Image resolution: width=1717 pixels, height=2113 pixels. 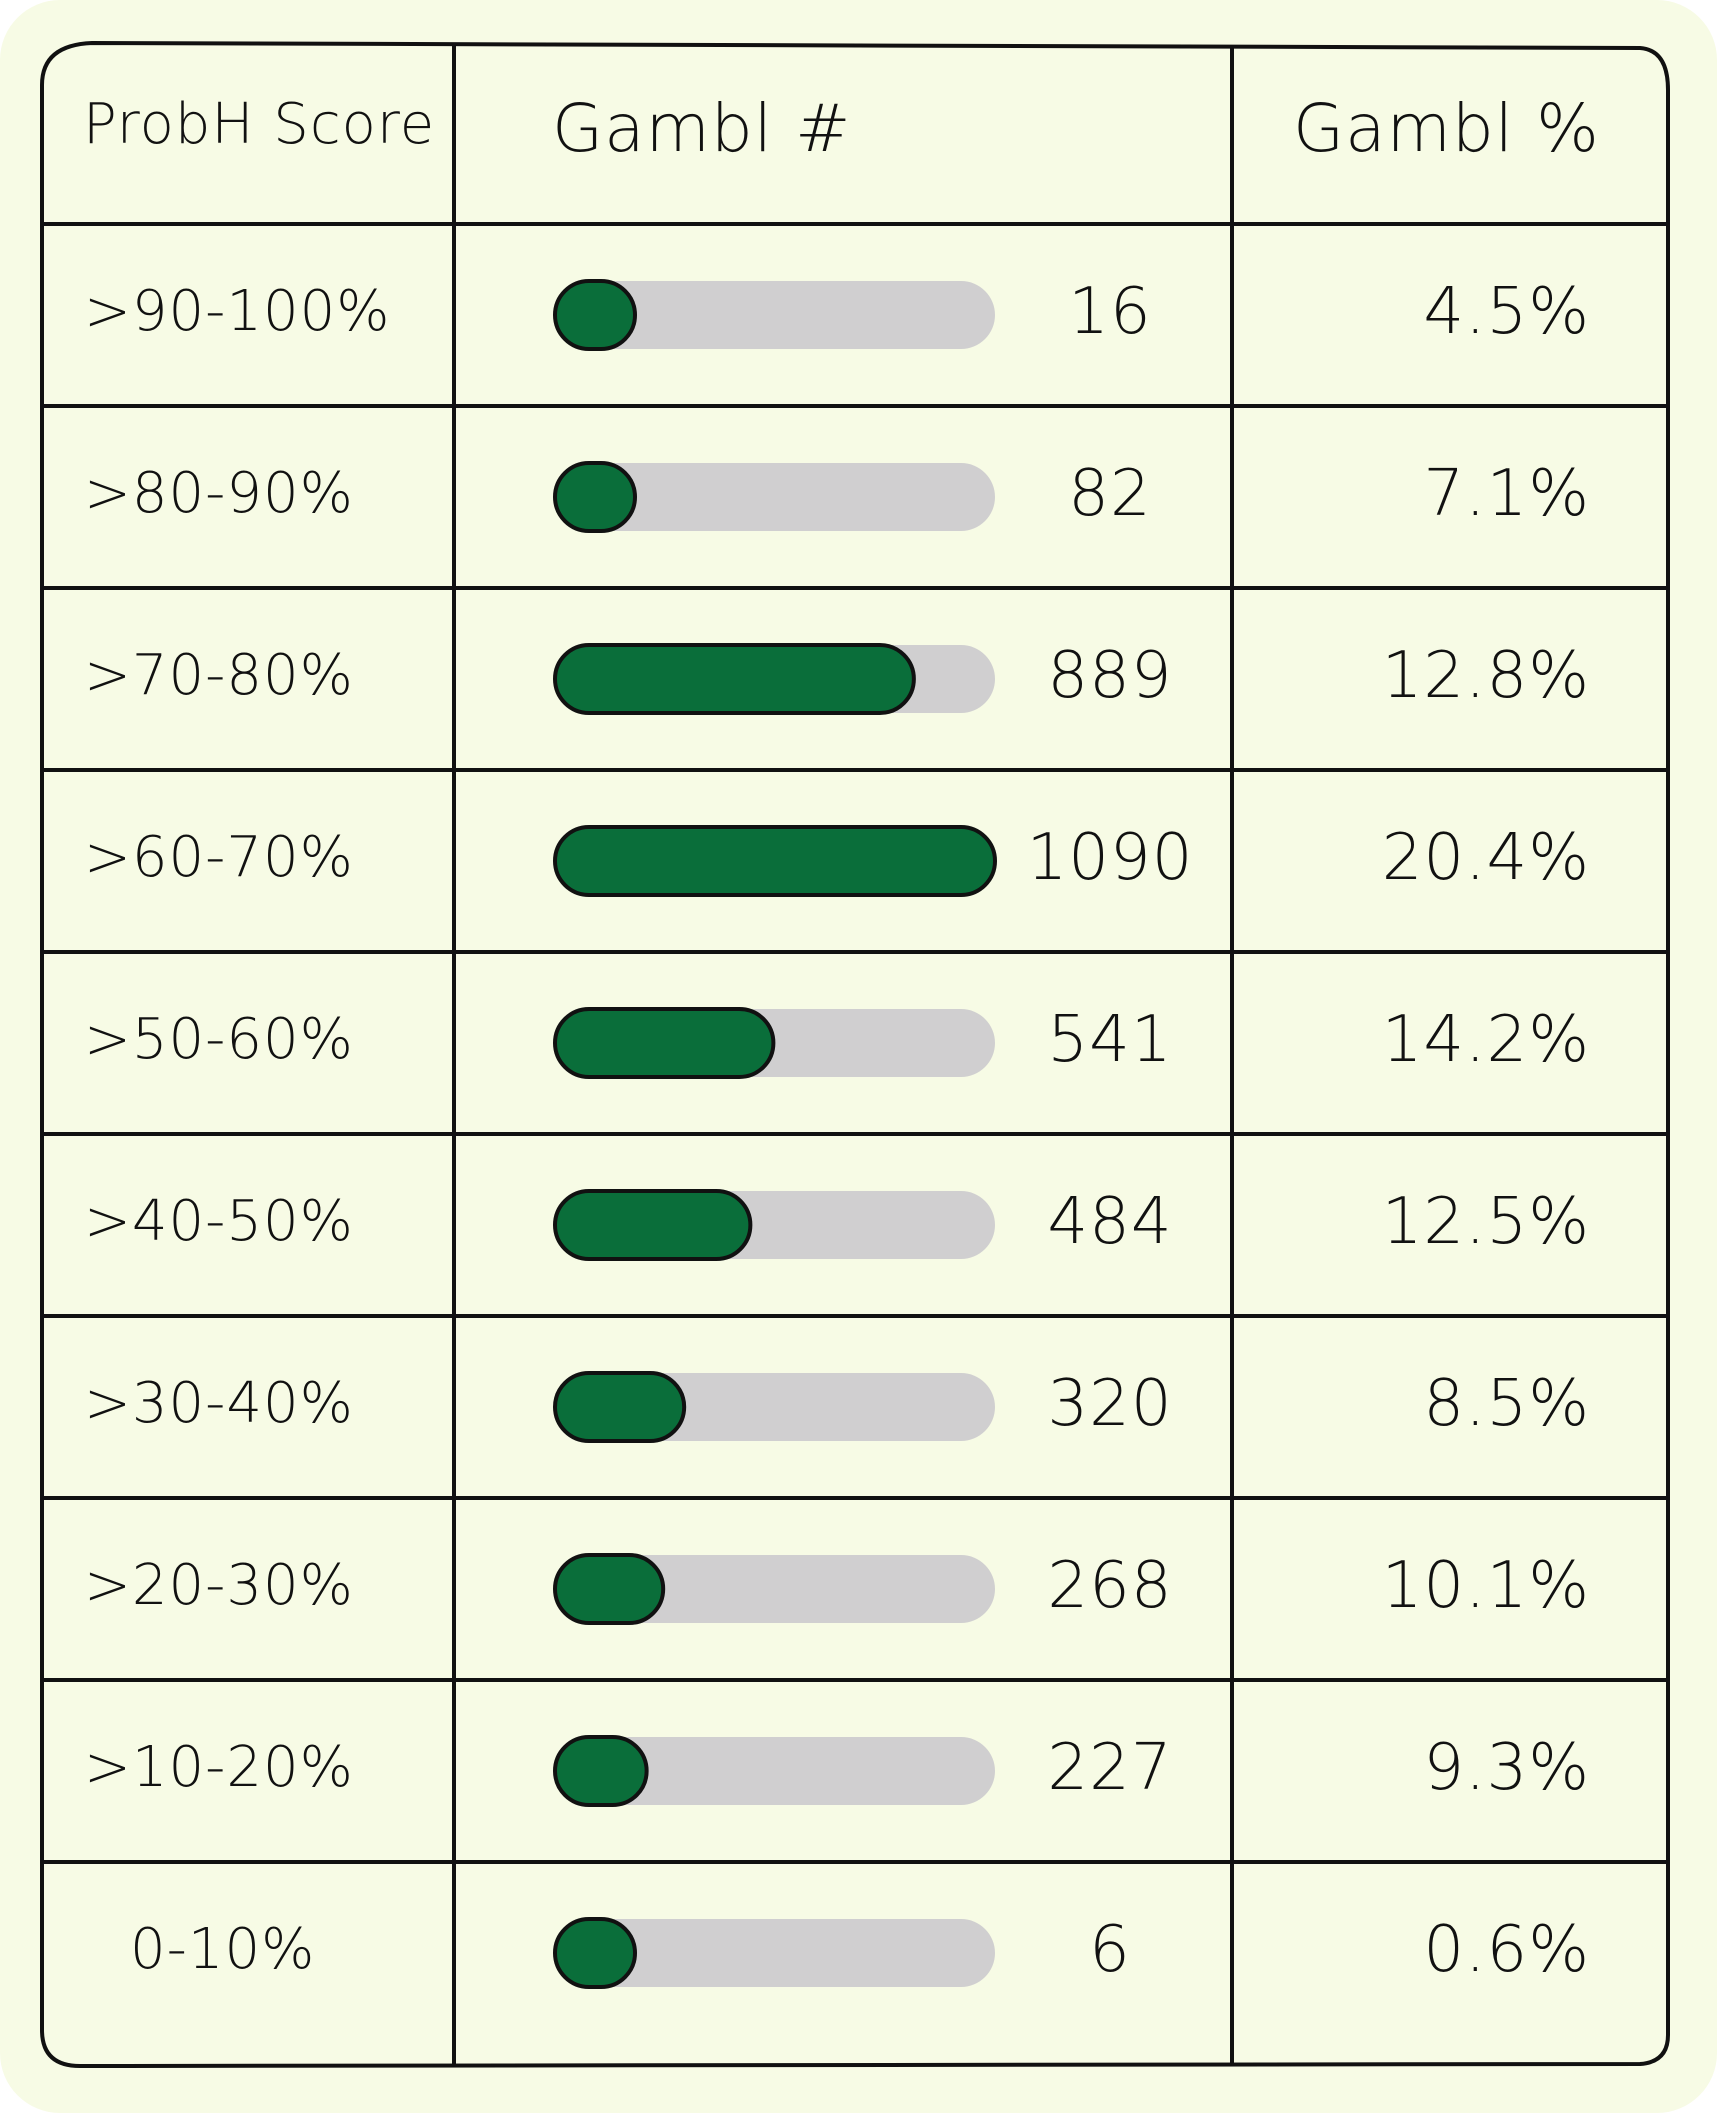 What do you see at coordinates (1485, 858) in the screenshot?
I see `row-percent: 20.4%` at bounding box center [1485, 858].